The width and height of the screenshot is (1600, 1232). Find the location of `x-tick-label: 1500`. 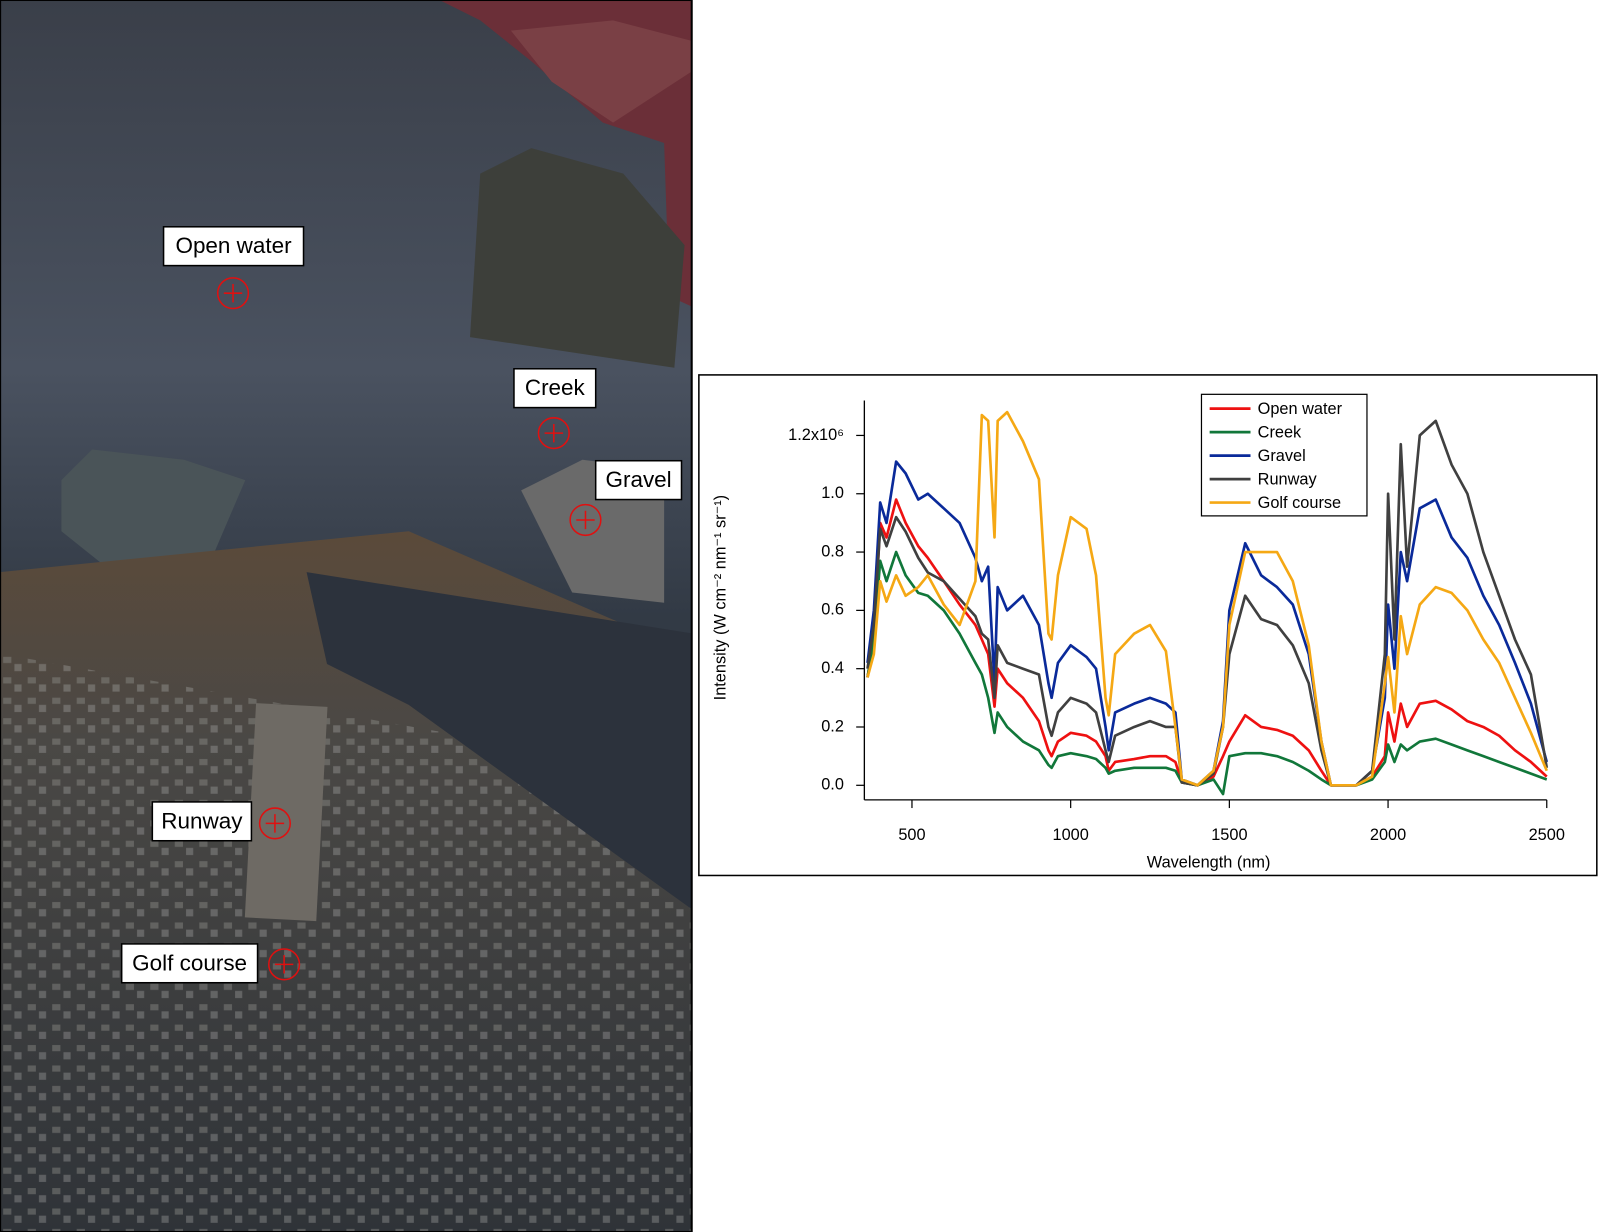

x-tick-label: 1500 is located at coordinates (1229, 835).